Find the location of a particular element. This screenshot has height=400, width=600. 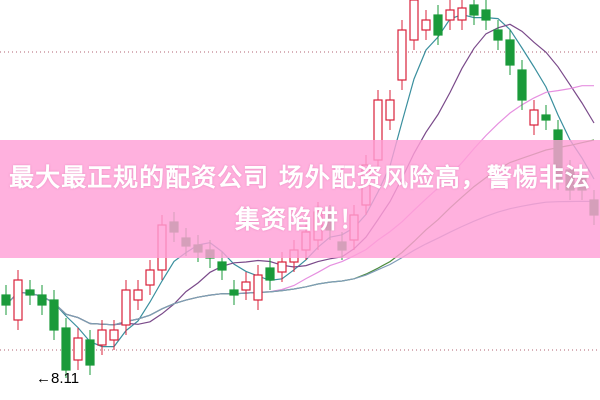

banner-line-1: 最大最正规的配资公司 场外配资风险高，警惕非法 is located at coordinates (300, 177).